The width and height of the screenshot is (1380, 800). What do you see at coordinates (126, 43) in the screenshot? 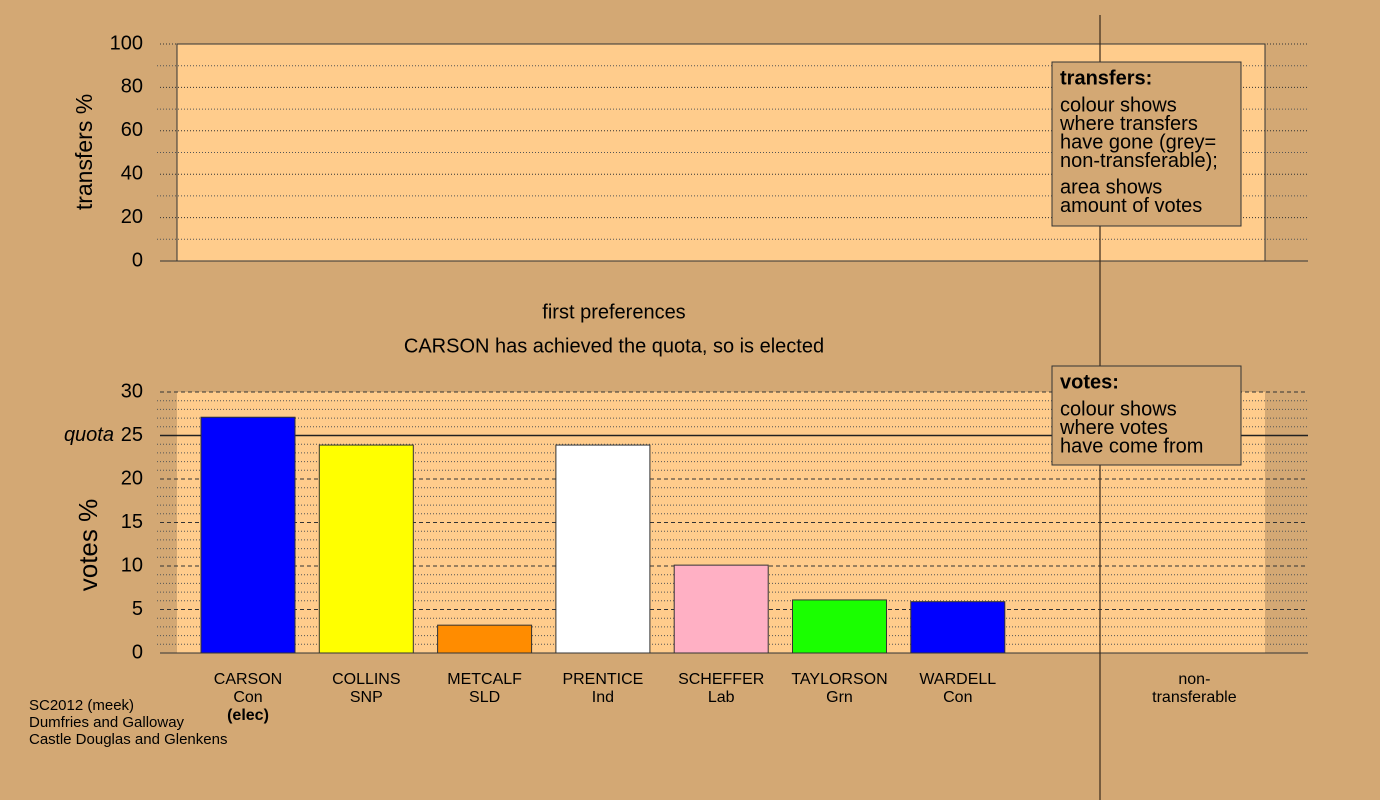
I see `y-tick-label: 100` at bounding box center [126, 43].